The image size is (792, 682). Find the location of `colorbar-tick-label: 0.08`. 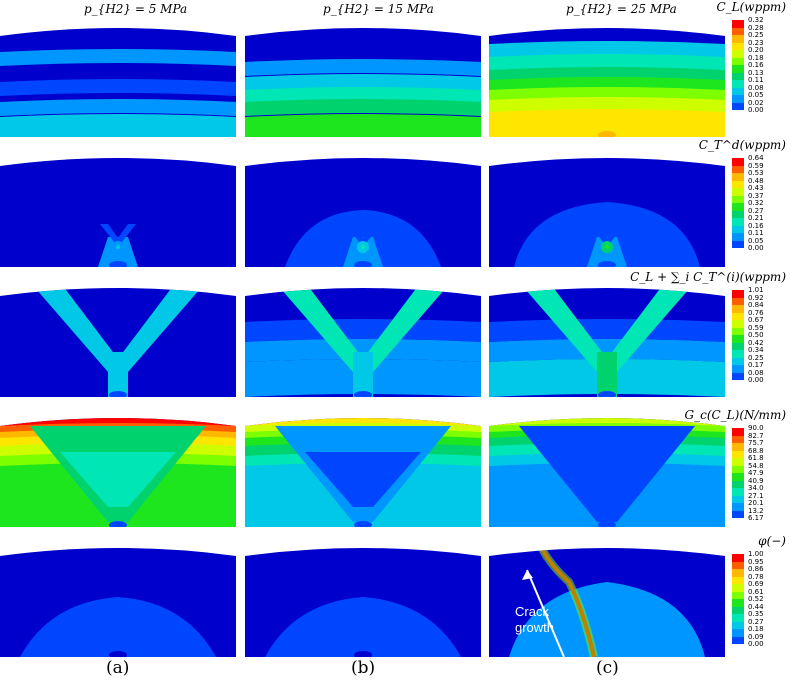

colorbar-tick-label: 0.08 is located at coordinates (756, 87).